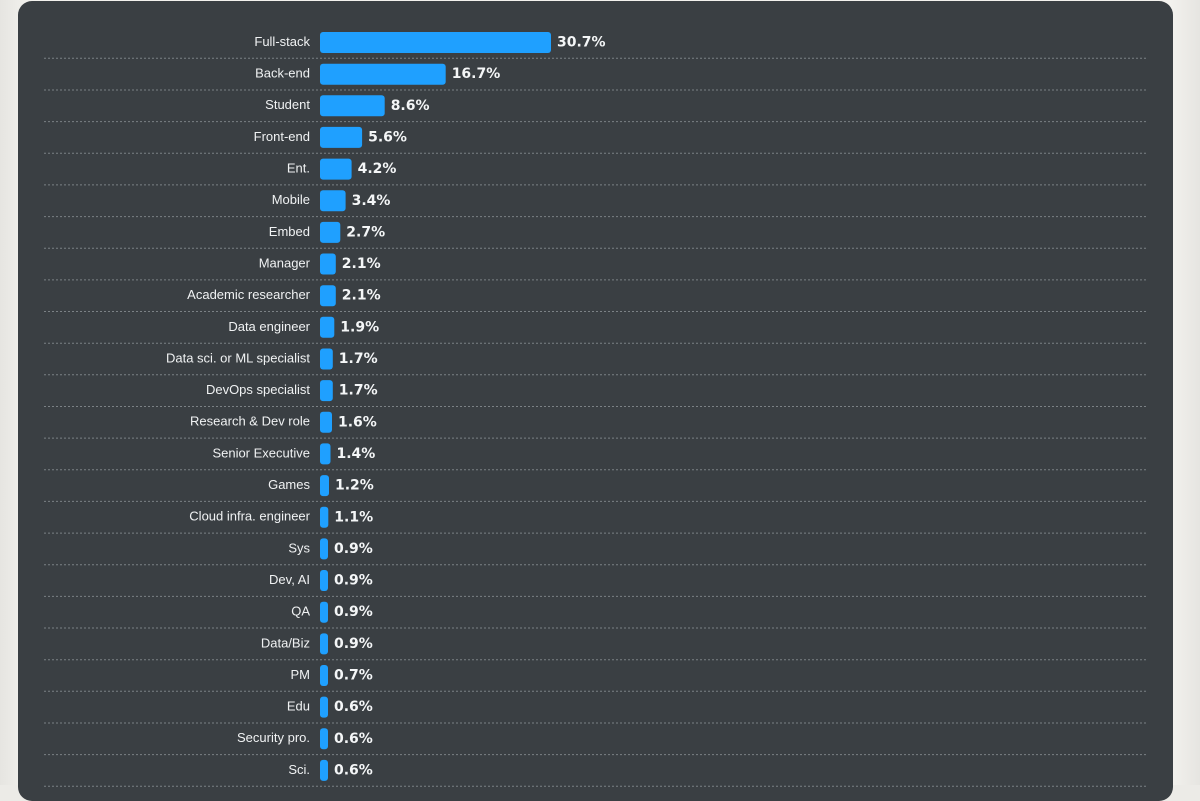 The image size is (1200, 801). Describe the element at coordinates (359, 327) in the screenshot. I see `value-label-data-engineer: 1.9%` at that location.